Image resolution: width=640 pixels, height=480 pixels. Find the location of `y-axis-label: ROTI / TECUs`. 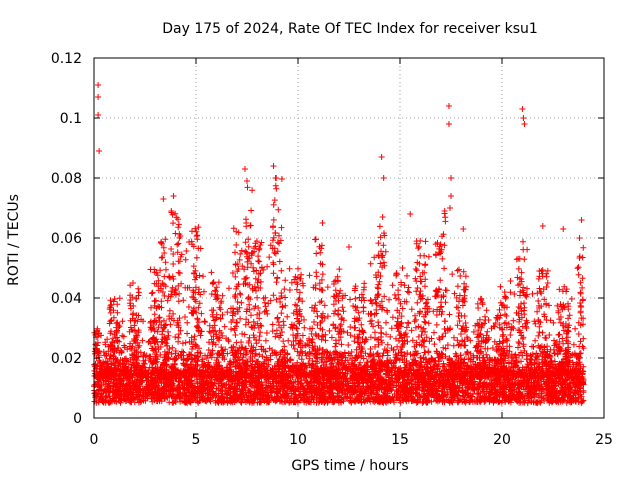

y-axis-label: ROTI / TECUs is located at coordinates (14, 240).